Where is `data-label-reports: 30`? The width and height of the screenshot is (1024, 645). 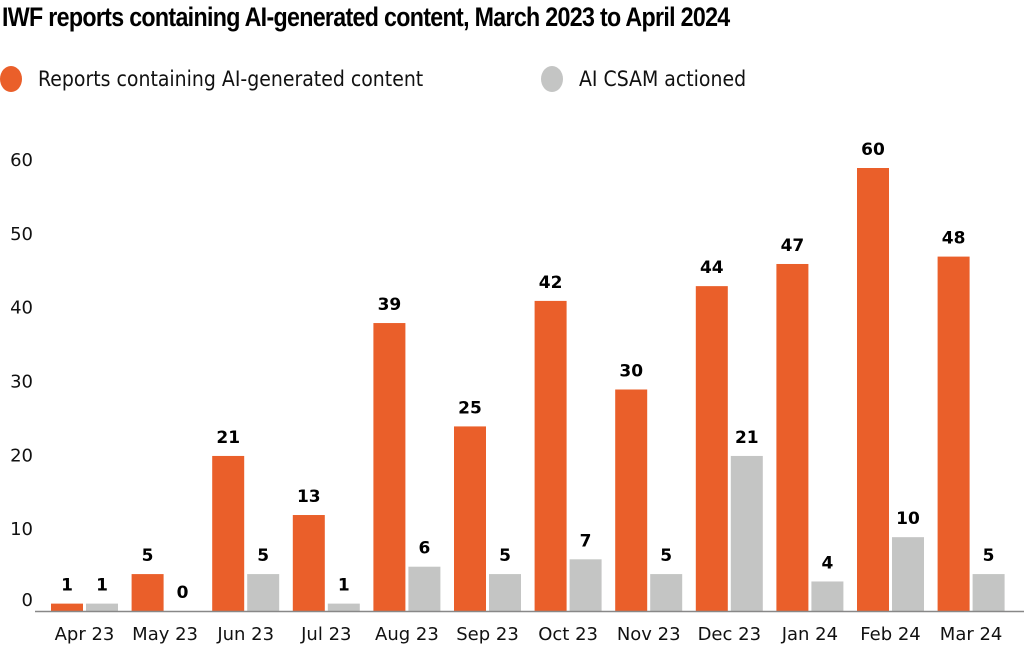 data-label-reports: 30 is located at coordinates (631, 372).